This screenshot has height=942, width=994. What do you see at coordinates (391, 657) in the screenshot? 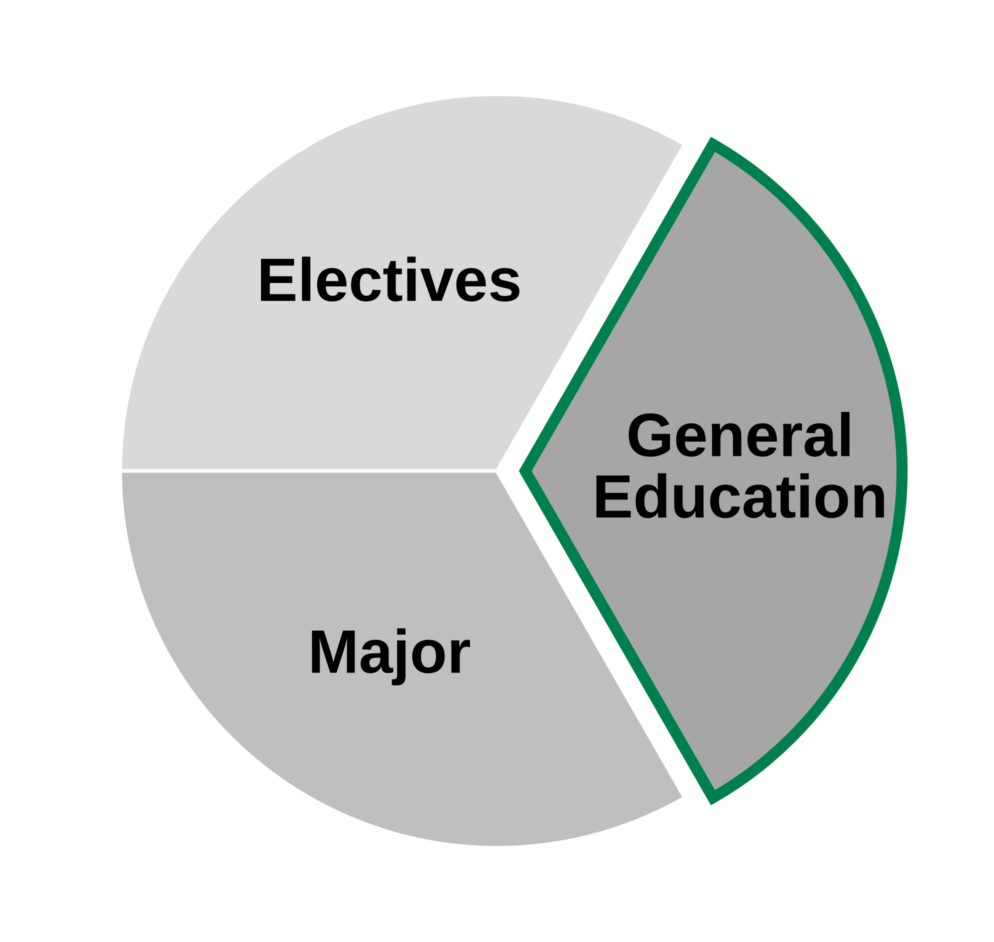
I see `slice-label: Major` at bounding box center [391, 657].